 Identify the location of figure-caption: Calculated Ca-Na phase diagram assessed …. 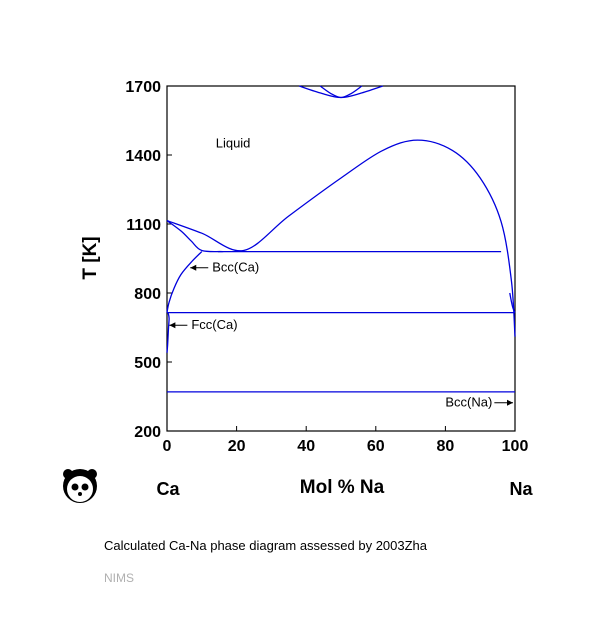
(266, 545).